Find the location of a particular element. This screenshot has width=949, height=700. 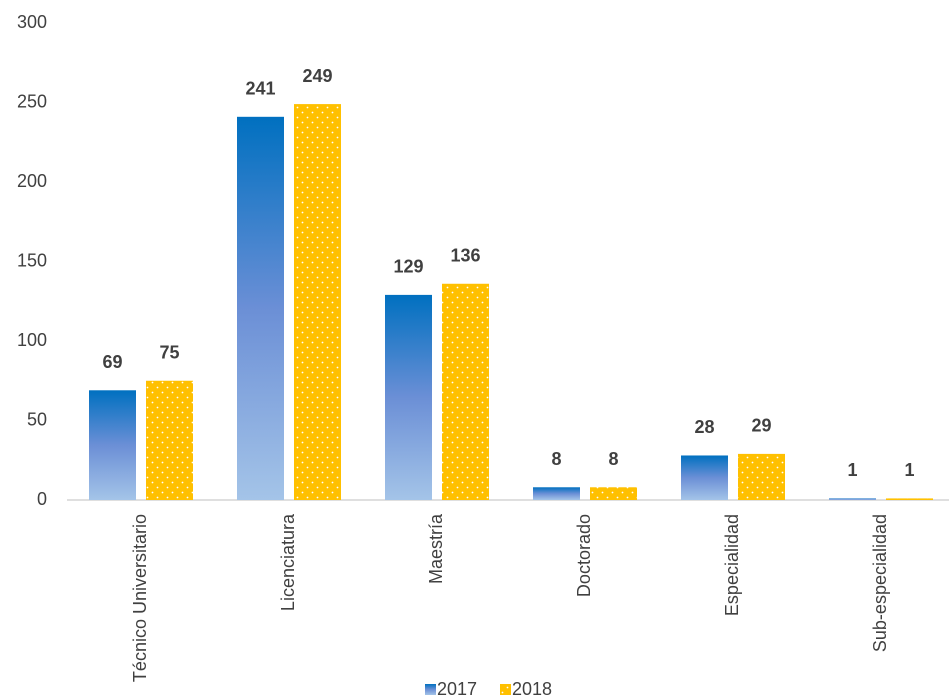

y-tick-label: 0 is located at coordinates (42, 499).